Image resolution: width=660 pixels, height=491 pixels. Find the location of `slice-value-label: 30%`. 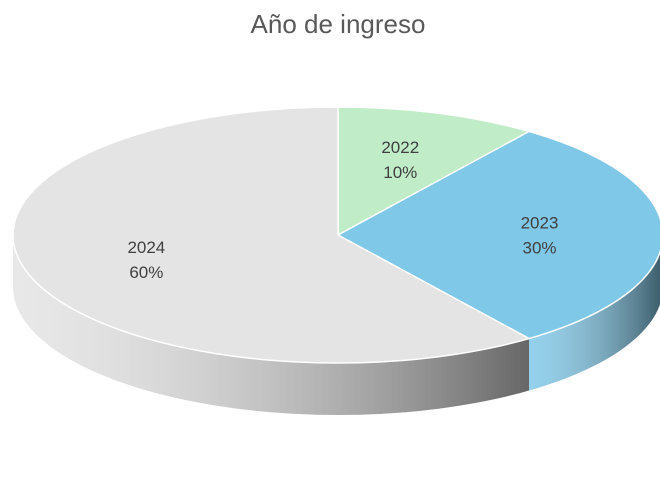

slice-value-label: 30% is located at coordinates (539, 247).